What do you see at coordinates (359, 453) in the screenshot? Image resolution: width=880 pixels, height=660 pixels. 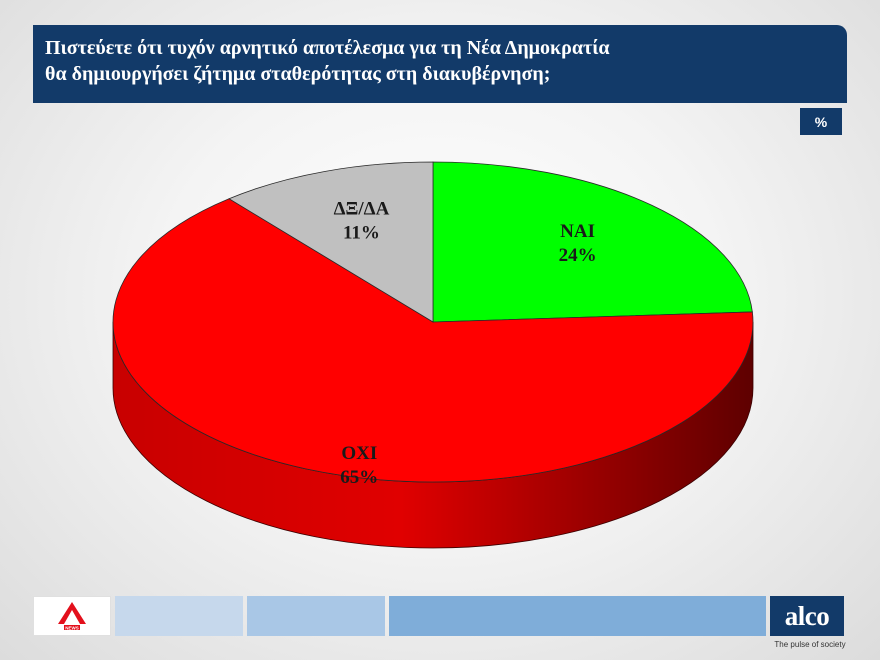 I see `slice-2-label: ΟΧΙ` at bounding box center [359, 453].